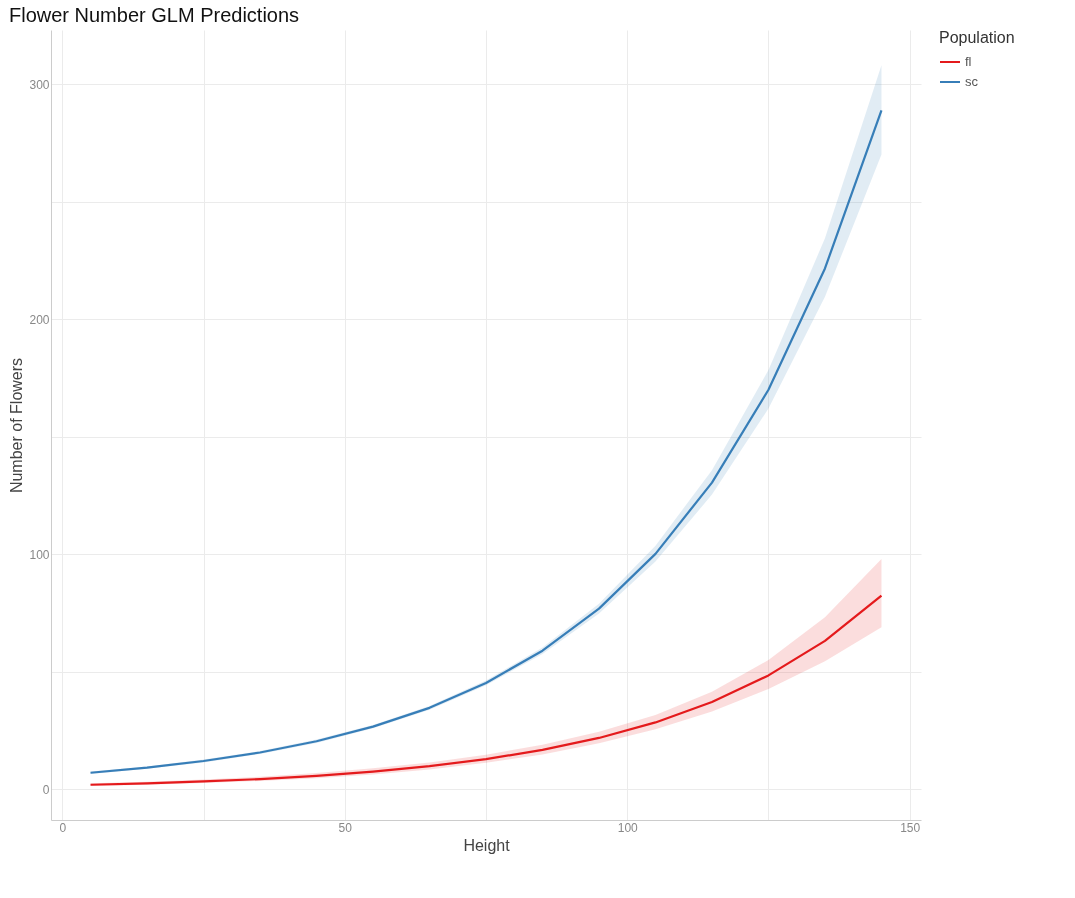 The width and height of the screenshot is (1075, 898). What do you see at coordinates (46, 789) in the screenshot?
I see `y-tick-label: 0` at bounding box center [46, 789].